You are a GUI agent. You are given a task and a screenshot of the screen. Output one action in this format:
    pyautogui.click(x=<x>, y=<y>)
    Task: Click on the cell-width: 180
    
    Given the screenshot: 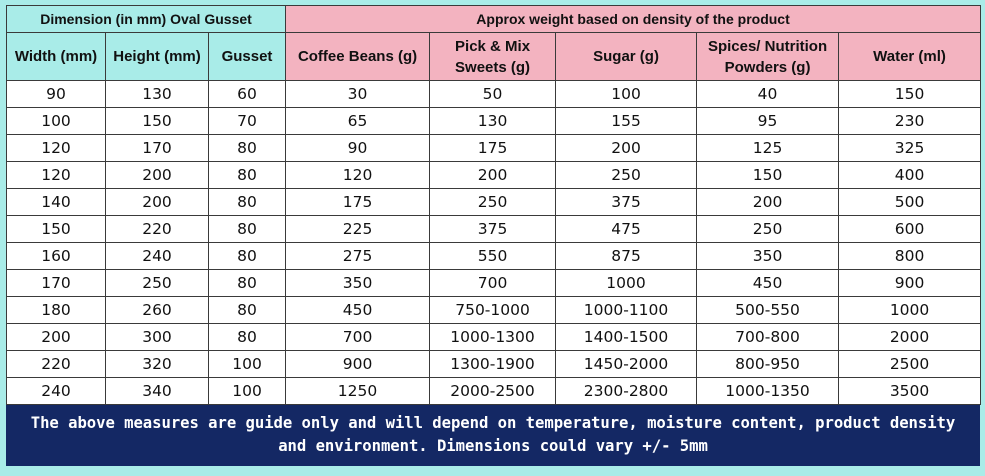 What is the action you would take?
    pyautogui.click(x=56, y=310)
    